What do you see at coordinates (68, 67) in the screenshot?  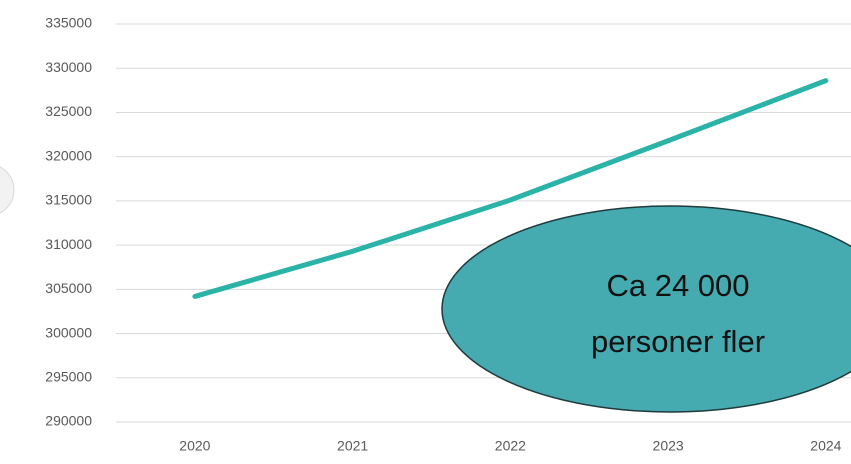 I see `y-tick-label: 330000` at bounding box center [68, 67].